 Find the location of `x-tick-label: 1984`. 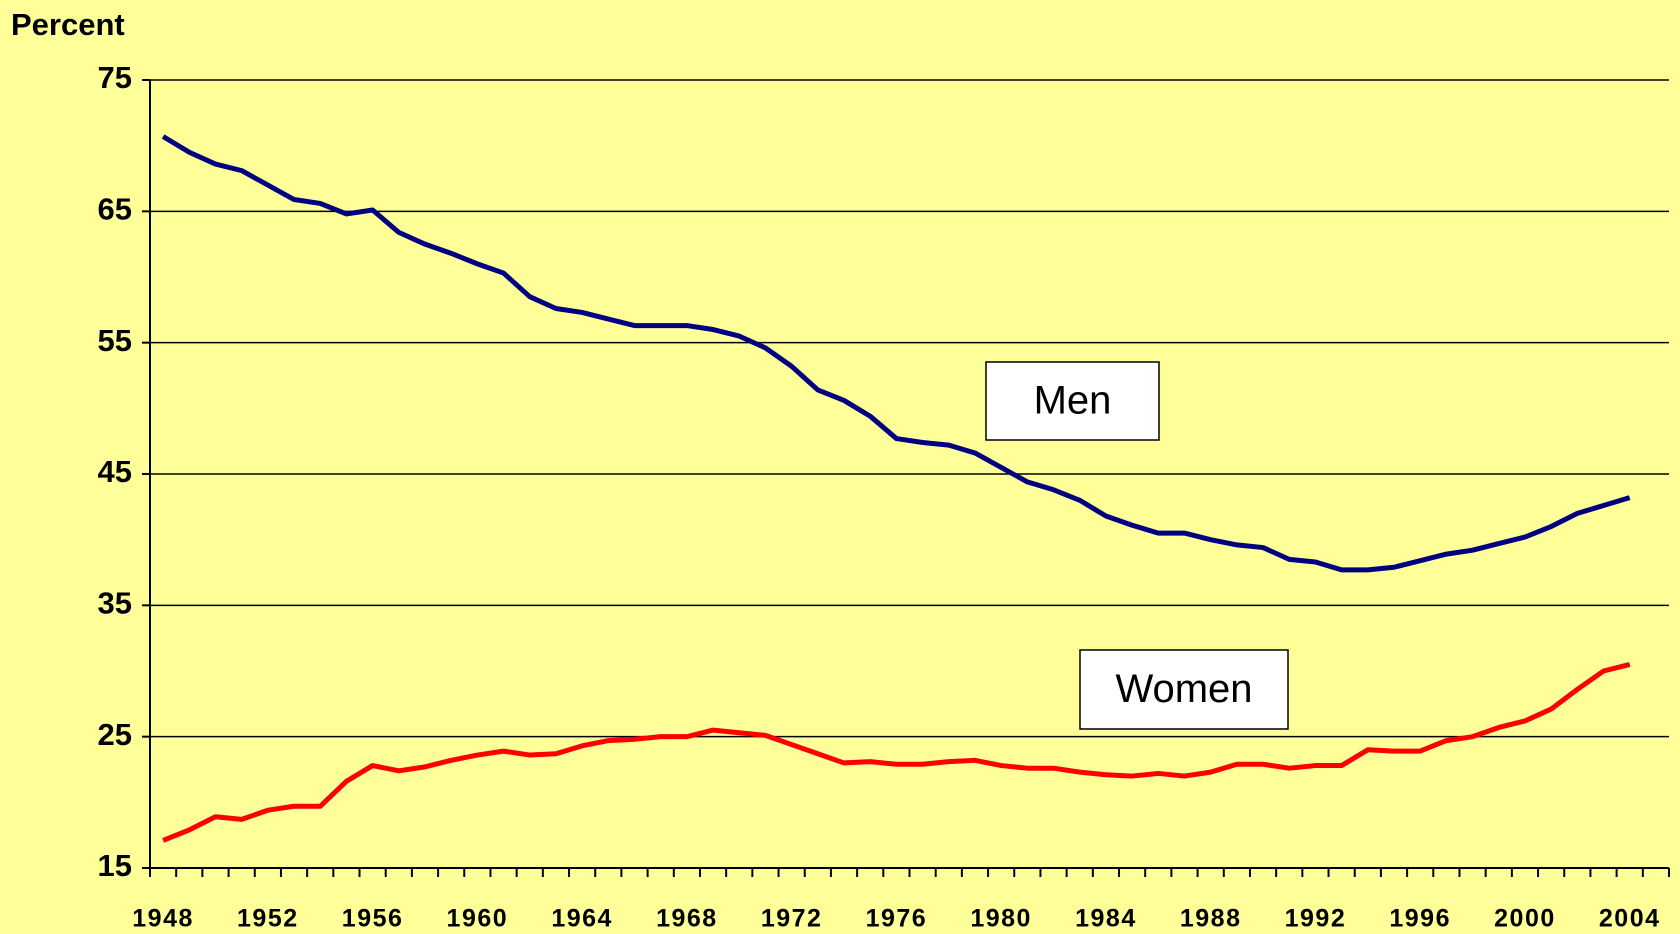

x-tick-label: 1984 is located at coordinates (1106, 919).